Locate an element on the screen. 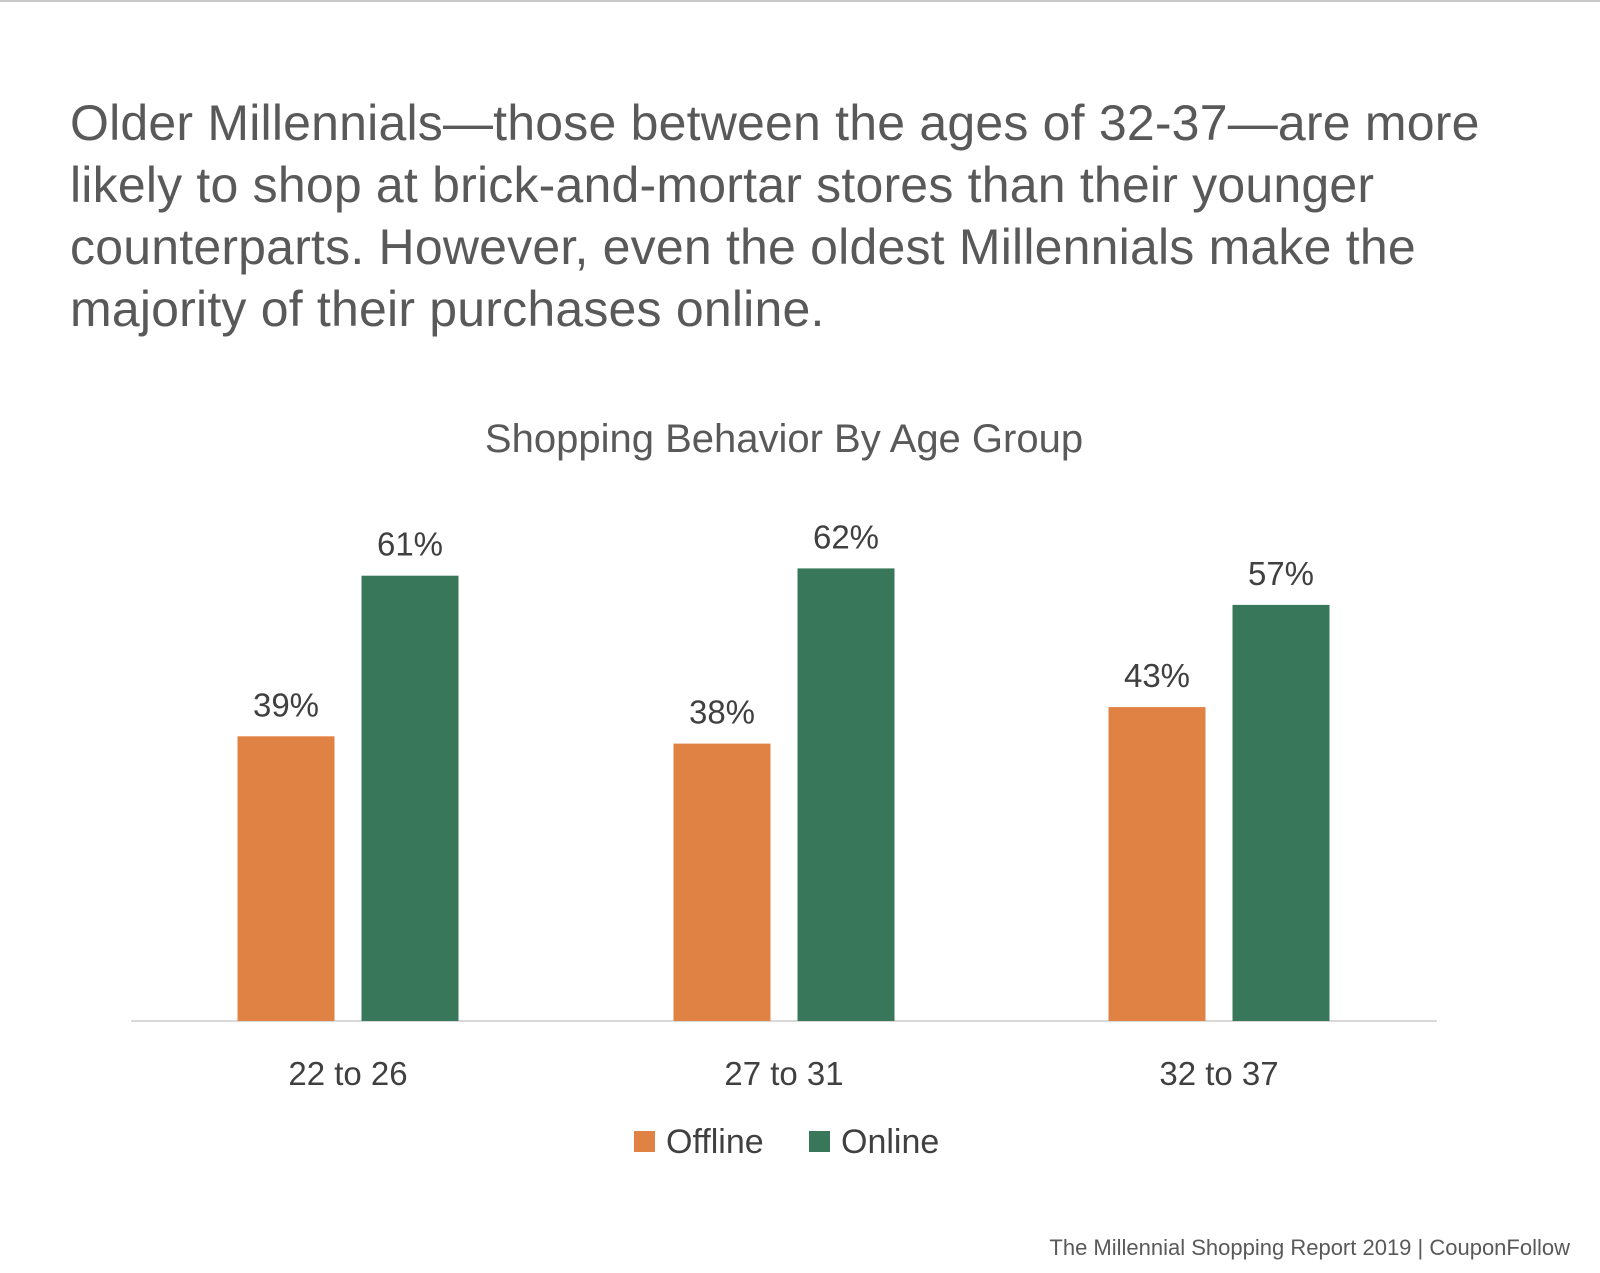 The height and width of the screenshot is (1273, 1600). legend-swatch-offline is located at coordinates (644, 1141).